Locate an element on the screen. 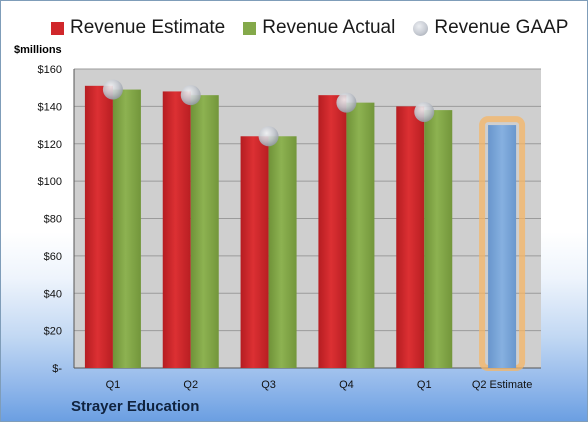 This screenshot has width=588, height=422. y-tick-label: $20 is located at coordinates (53, 332).